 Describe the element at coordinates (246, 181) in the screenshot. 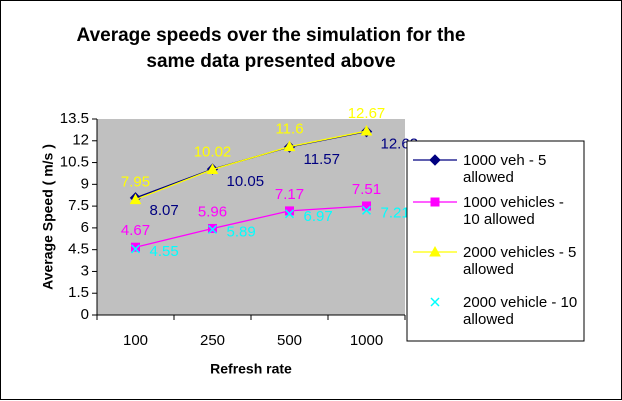

I see `data-label: 10.05` at that location.